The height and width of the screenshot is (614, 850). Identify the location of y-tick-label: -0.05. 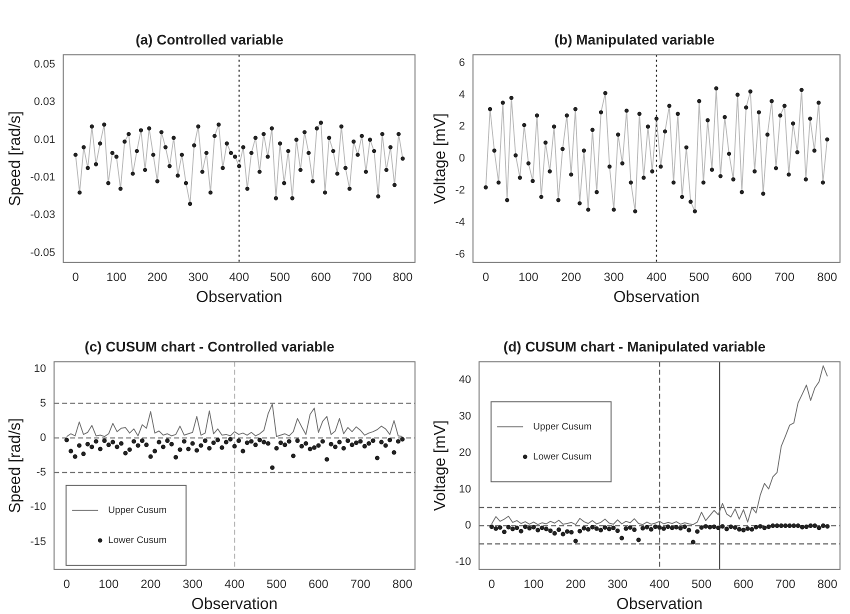
(43, 252).